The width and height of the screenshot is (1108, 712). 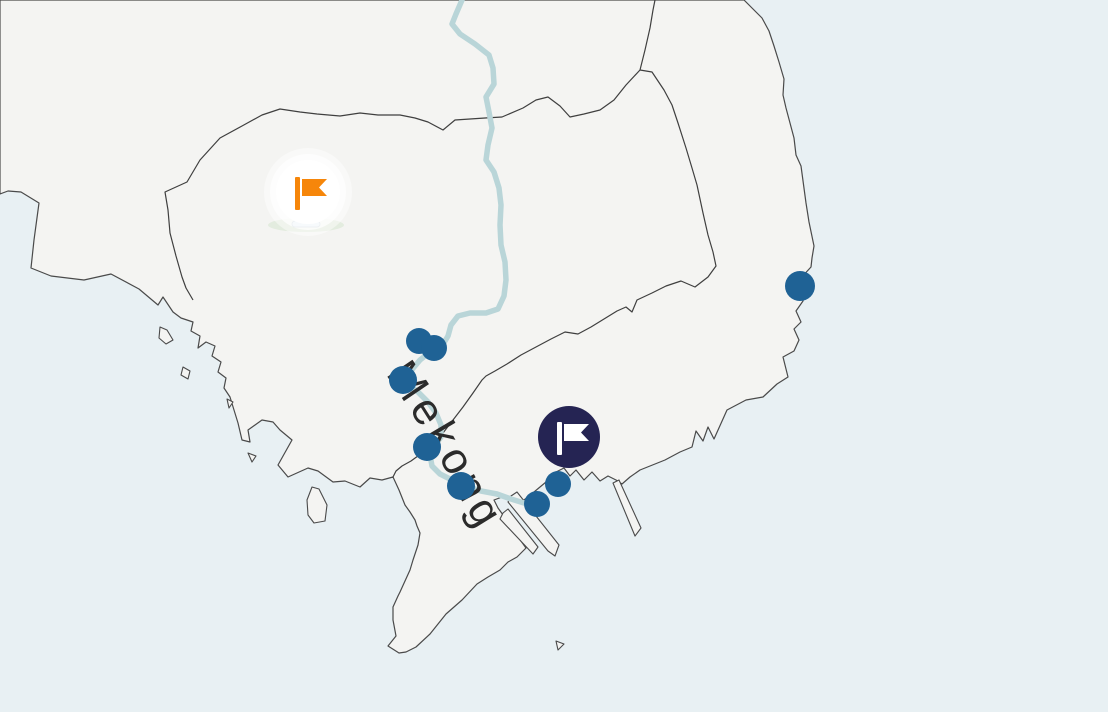 I want to click on stops-layer, so click(x=602, y=394).